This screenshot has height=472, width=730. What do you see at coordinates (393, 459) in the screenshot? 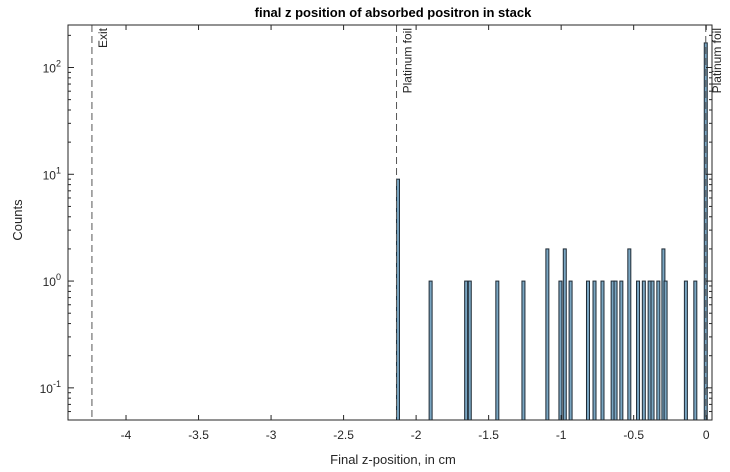
I see `x-axis-label: Final z-position, in cm` at bounding box center [393, 459].